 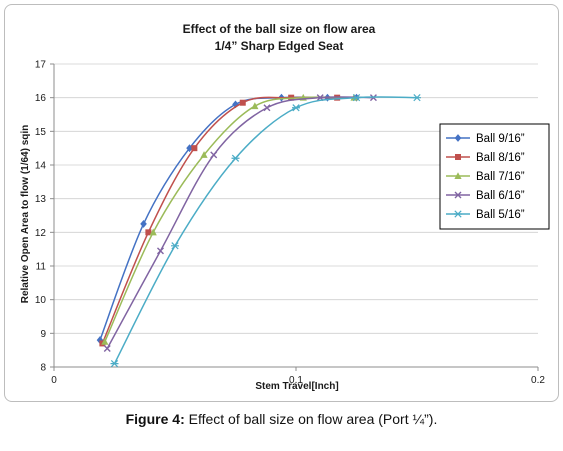 What do you see at coordinates (41, 166) in the screenshot?
I see `y-tick-label: 14` at bounding box center [41, 166].